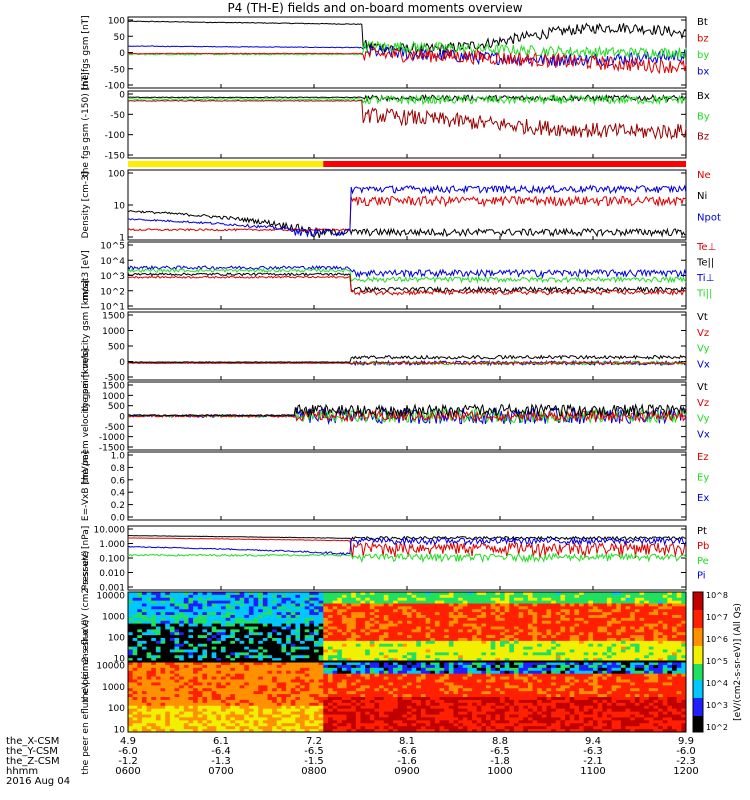 This screenshot has height=800, width=750. I want to click on y-tick-label: 10^4, so click(112, 262).